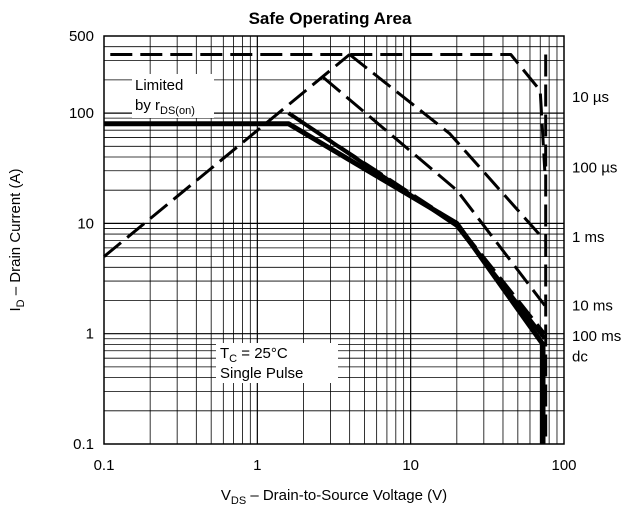  Describe the element at coordinates (90, 334) in the screenshot. I see `y-tick-label: 1` at that location.